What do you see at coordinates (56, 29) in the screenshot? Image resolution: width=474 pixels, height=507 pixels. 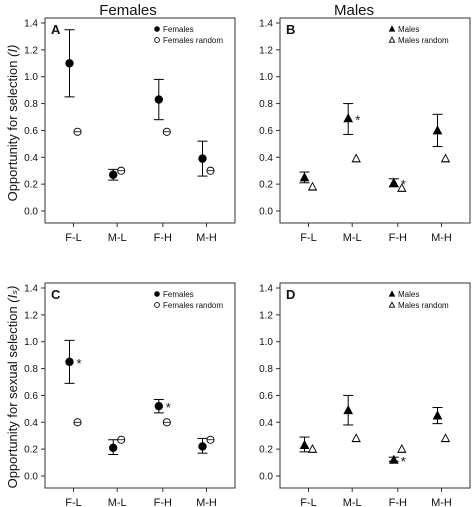 I see `panel-label: A` at bounding box center [56, 29].